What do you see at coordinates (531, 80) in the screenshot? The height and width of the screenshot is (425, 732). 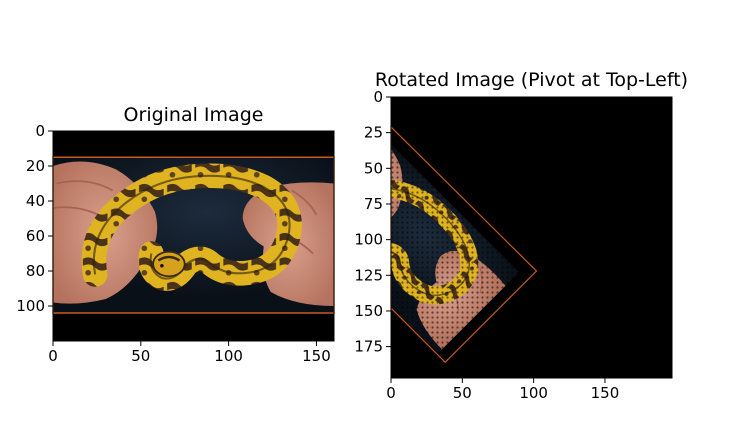 I see `chart-title-rotated: Rotated Image (Pivot at Top-Left)` at bounding box center [531, 80].